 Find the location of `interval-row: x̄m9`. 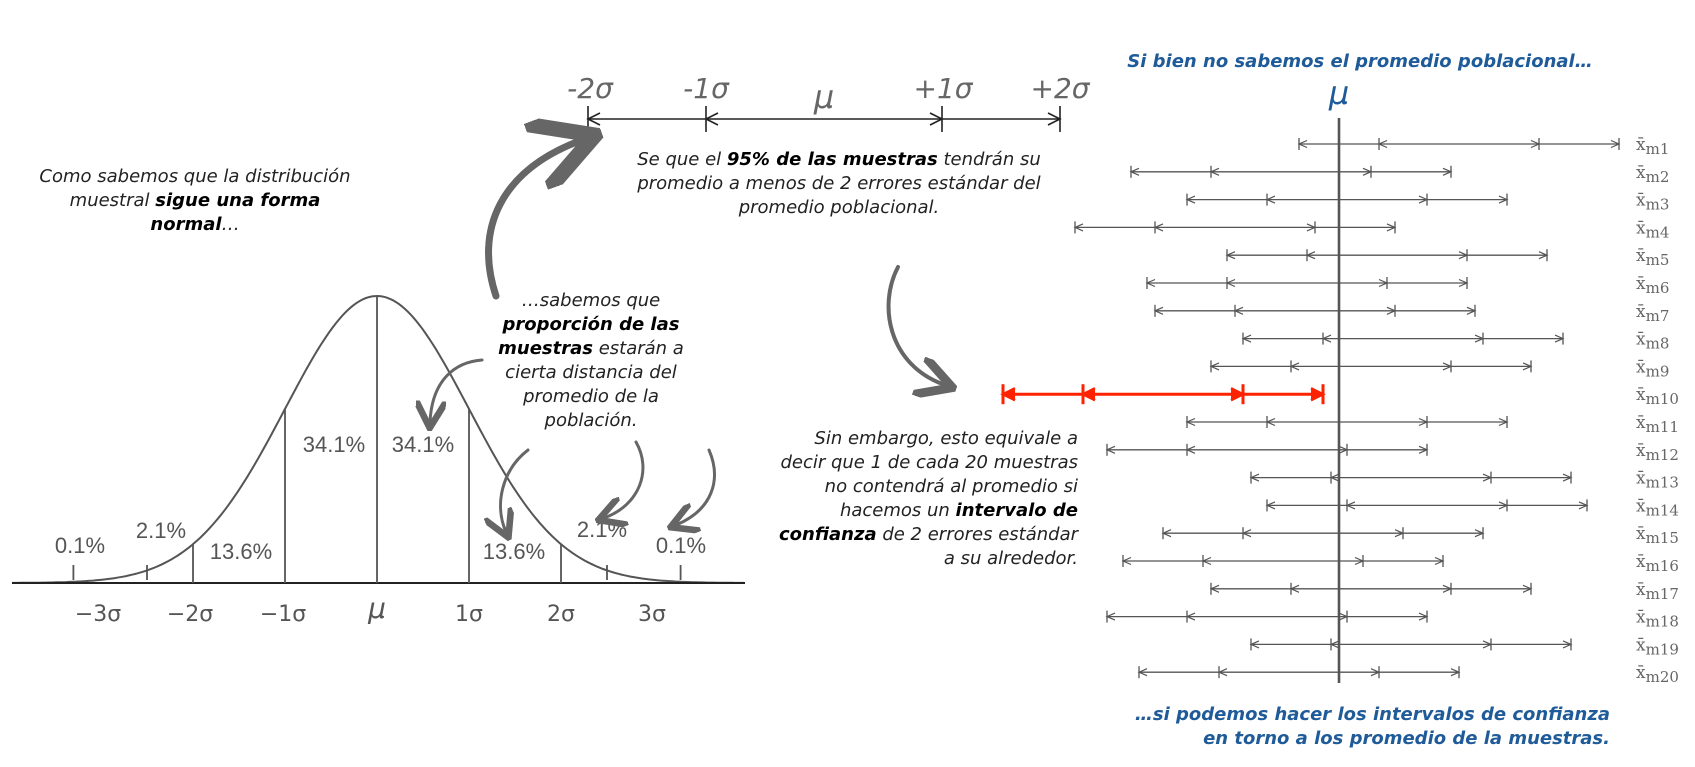

interval-row: x̄m9 is located at coordinates (1439, 368).